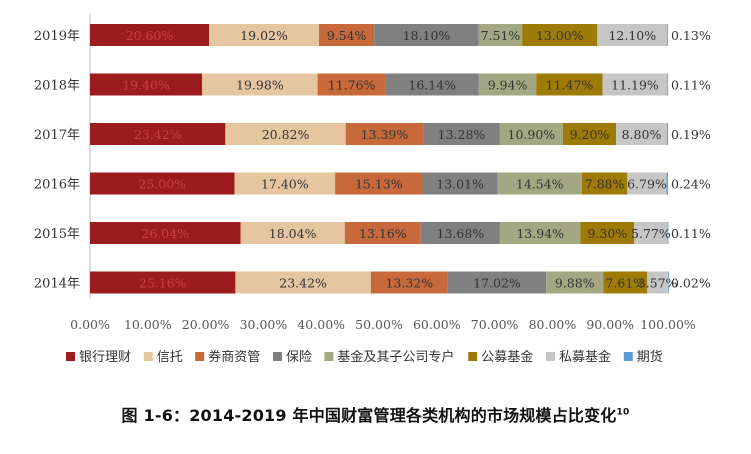  I want to click on x-tick-label: 60.00%, so click(437, 324).